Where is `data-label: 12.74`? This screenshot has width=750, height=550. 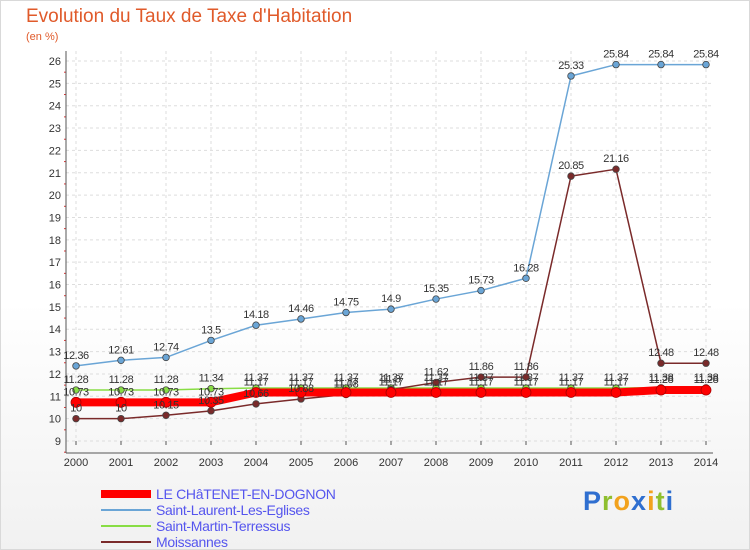 data-label: 12.74 is located at coordinates (166, 347).